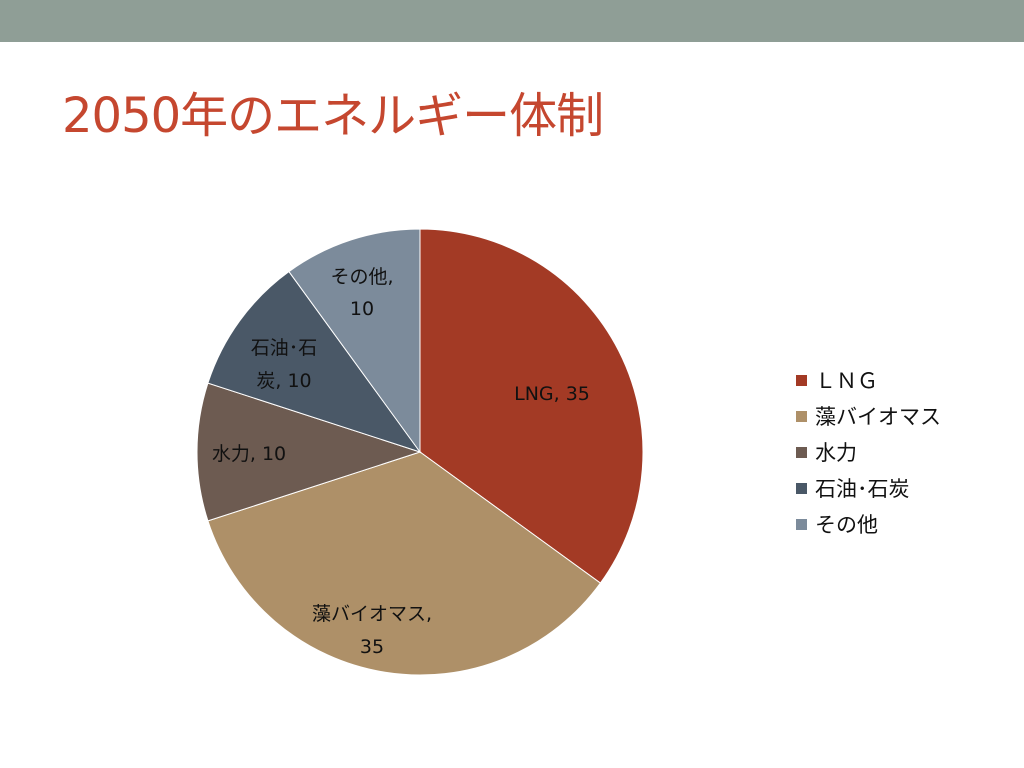  Describe the element at coordinates (404, 563) in the screenshot. I see `slice-algae-biomass` at that location.